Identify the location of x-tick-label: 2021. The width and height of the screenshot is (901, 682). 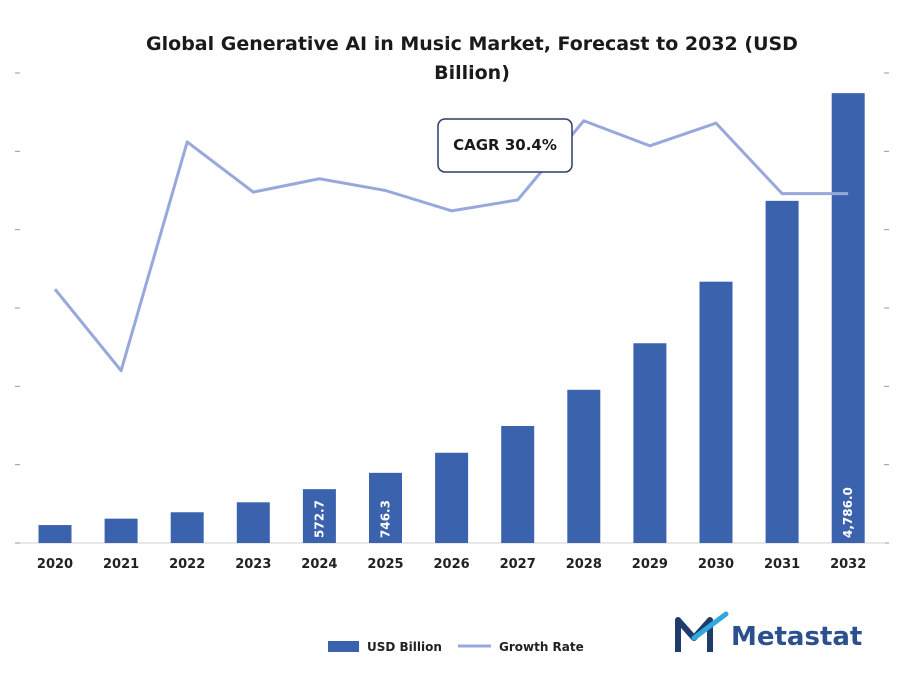
(121, 564).